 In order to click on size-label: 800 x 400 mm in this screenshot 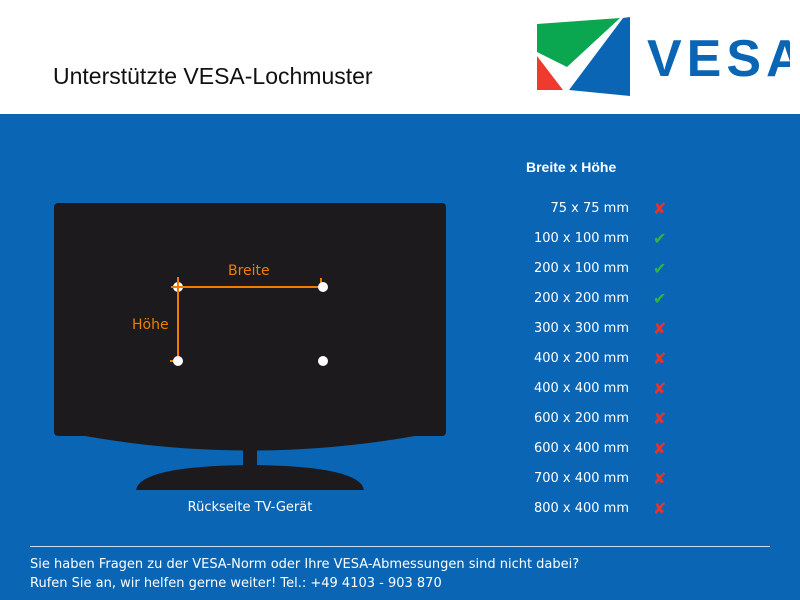, I will do `click(581, 508)`.